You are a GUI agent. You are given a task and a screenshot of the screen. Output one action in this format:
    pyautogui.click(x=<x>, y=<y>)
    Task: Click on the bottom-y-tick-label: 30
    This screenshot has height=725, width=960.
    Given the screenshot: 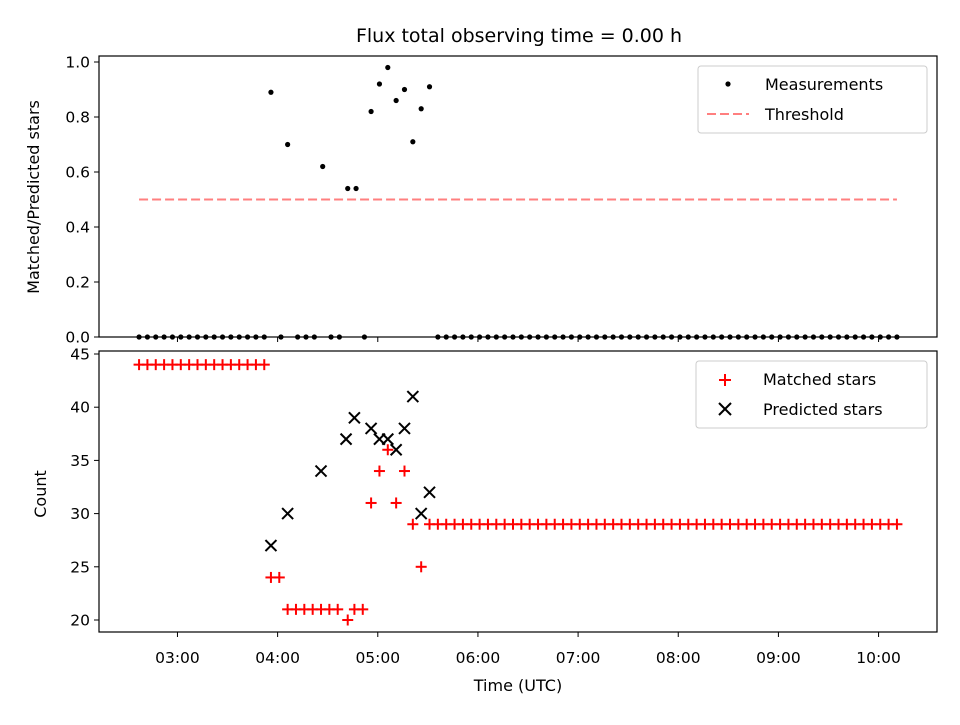 What is the action you would take?
    pyautogui.click(x=80, y=514)
    